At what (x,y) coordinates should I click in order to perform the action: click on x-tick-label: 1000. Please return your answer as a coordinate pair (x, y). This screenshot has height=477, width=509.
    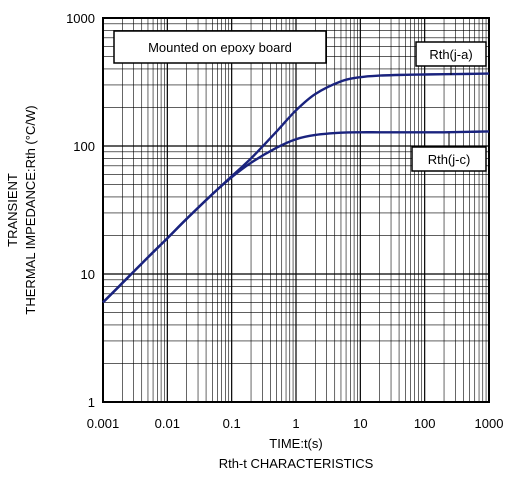
    Looking at the image, I should click on (489, 423).